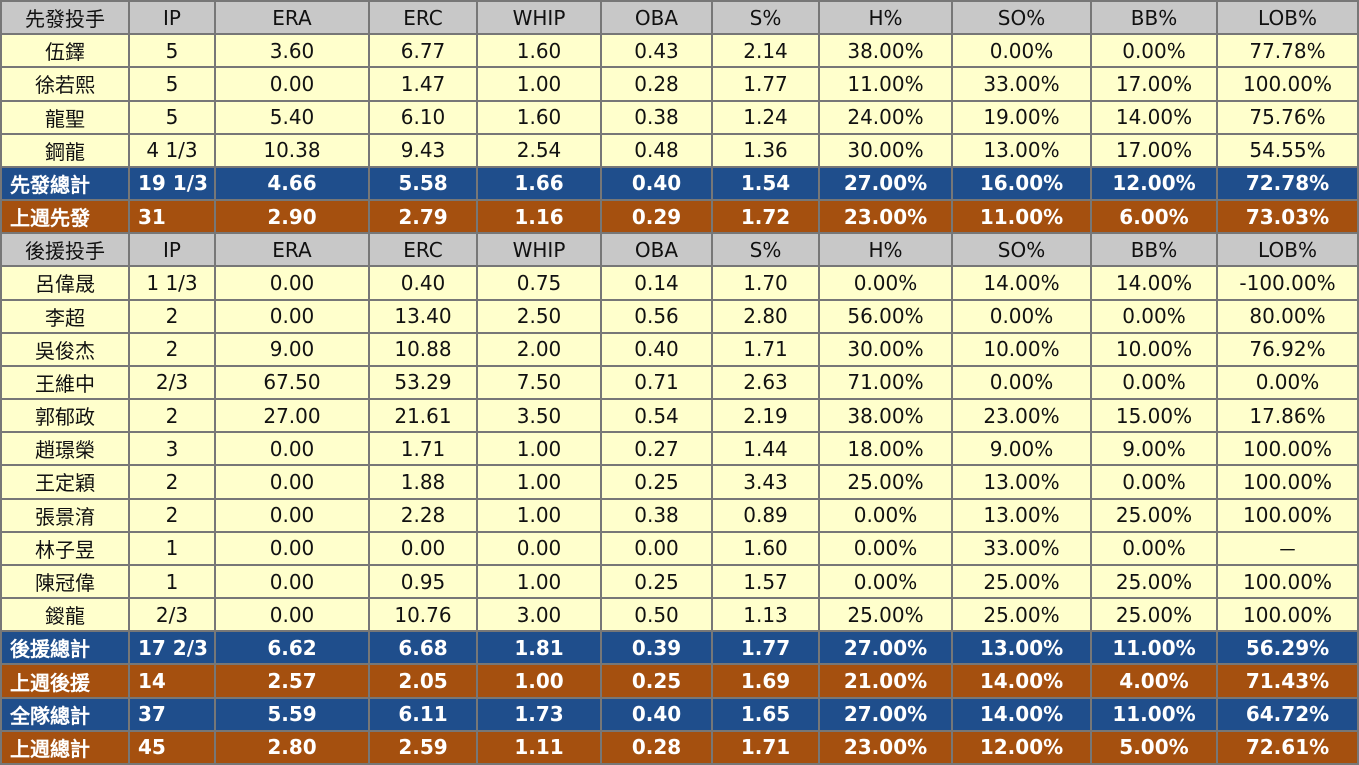  I want to click on cell: 9.43, so click(423, 150).